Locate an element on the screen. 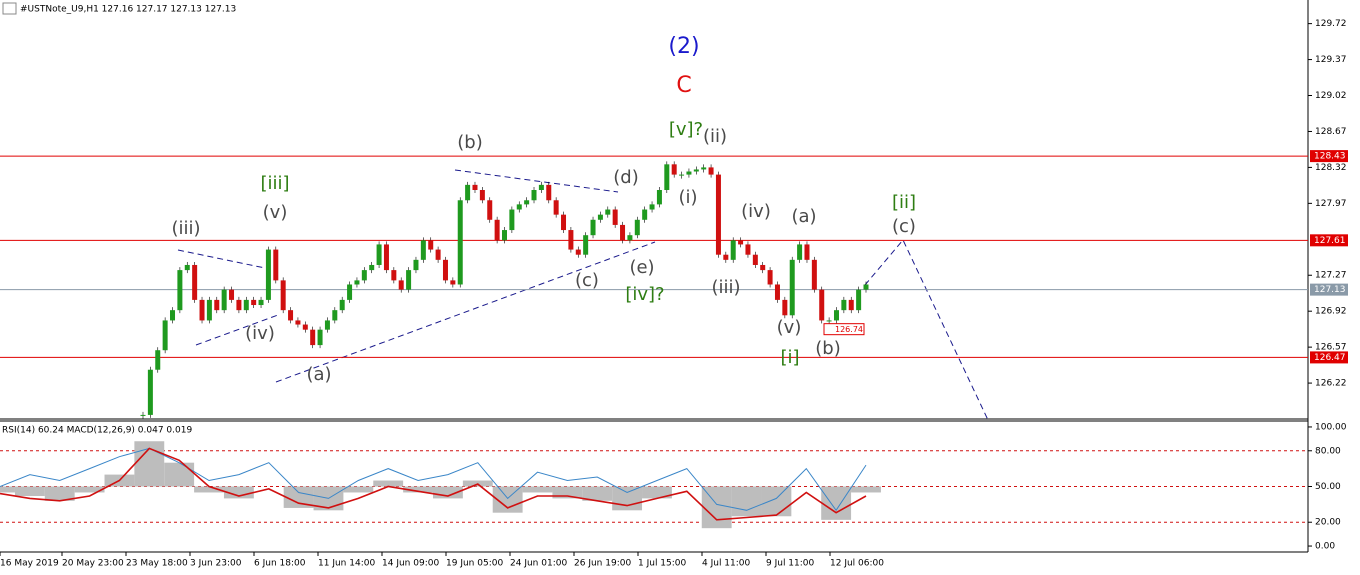 The height and width of the screenshot is (575, 1360). x-tick-label: 24 Jun 01:00 is located at coordinates (538, 564).